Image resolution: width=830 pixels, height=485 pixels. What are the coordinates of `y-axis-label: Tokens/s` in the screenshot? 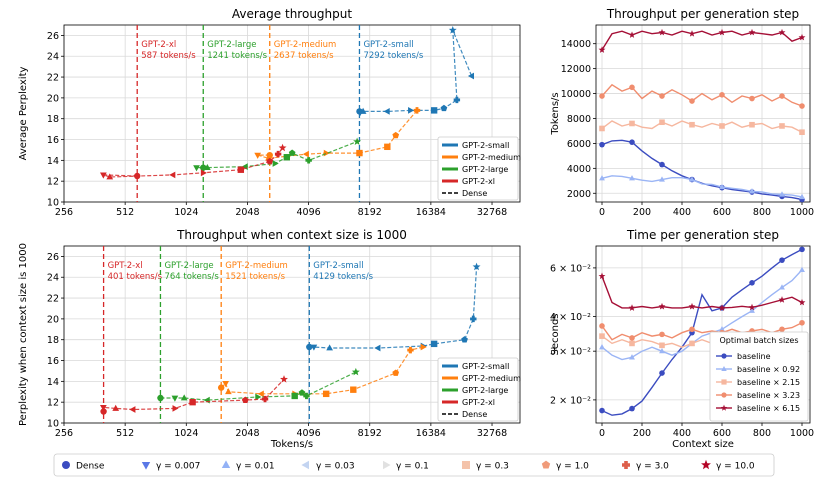 It's located at (555, 113).